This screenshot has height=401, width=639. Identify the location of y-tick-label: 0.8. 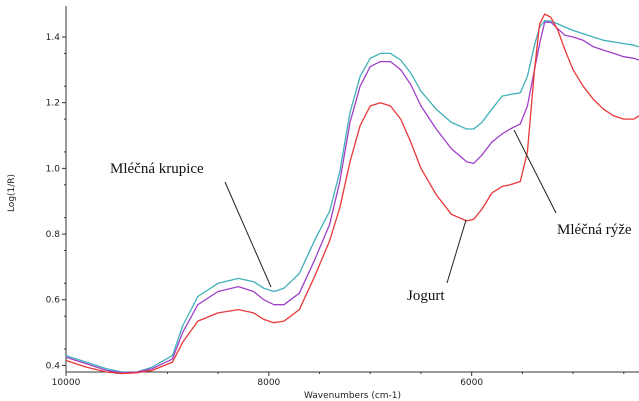
(53, 235).